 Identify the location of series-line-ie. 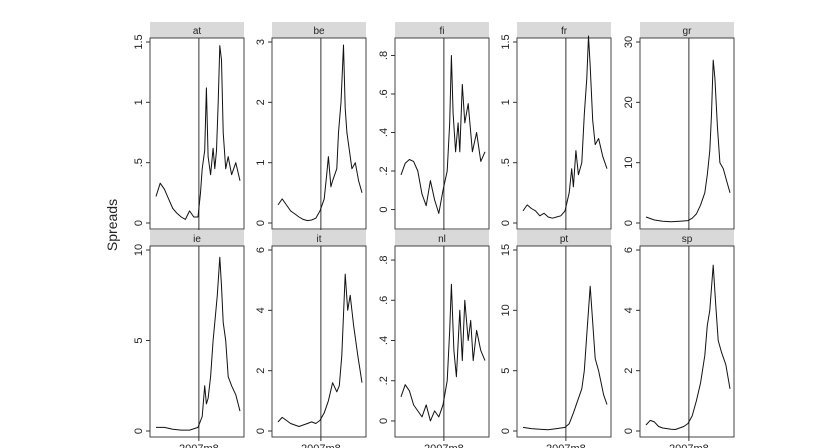
(198, 343).